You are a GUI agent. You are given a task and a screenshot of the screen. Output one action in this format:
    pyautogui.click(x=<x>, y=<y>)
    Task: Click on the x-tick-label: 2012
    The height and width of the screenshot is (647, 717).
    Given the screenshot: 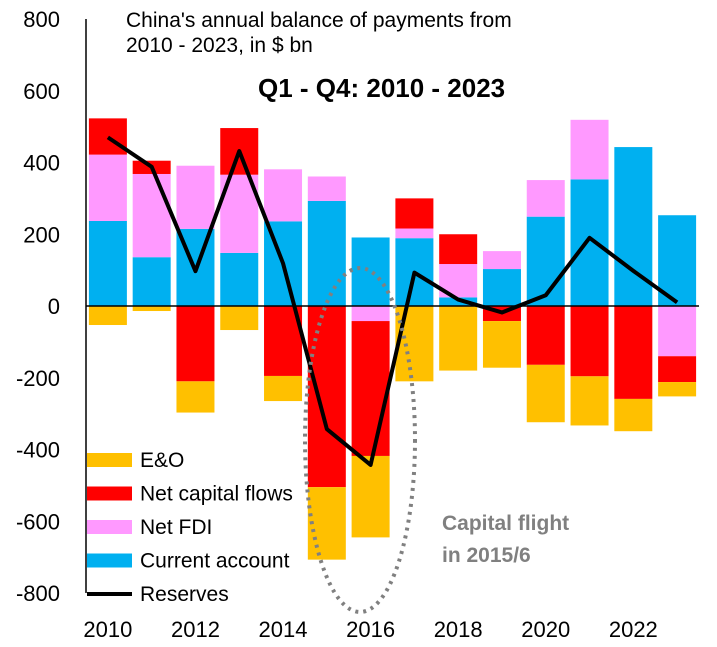 What is the action you would take?
    pyautogui.click(x=195, y=629)
    